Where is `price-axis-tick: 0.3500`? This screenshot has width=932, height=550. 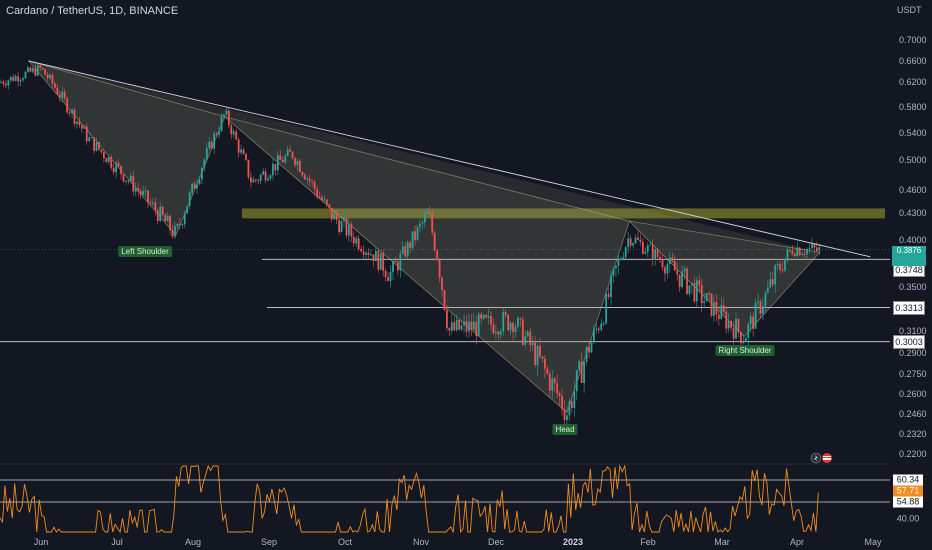
price-axis-tick: 0.3500 is located at coordinates (913, 287).